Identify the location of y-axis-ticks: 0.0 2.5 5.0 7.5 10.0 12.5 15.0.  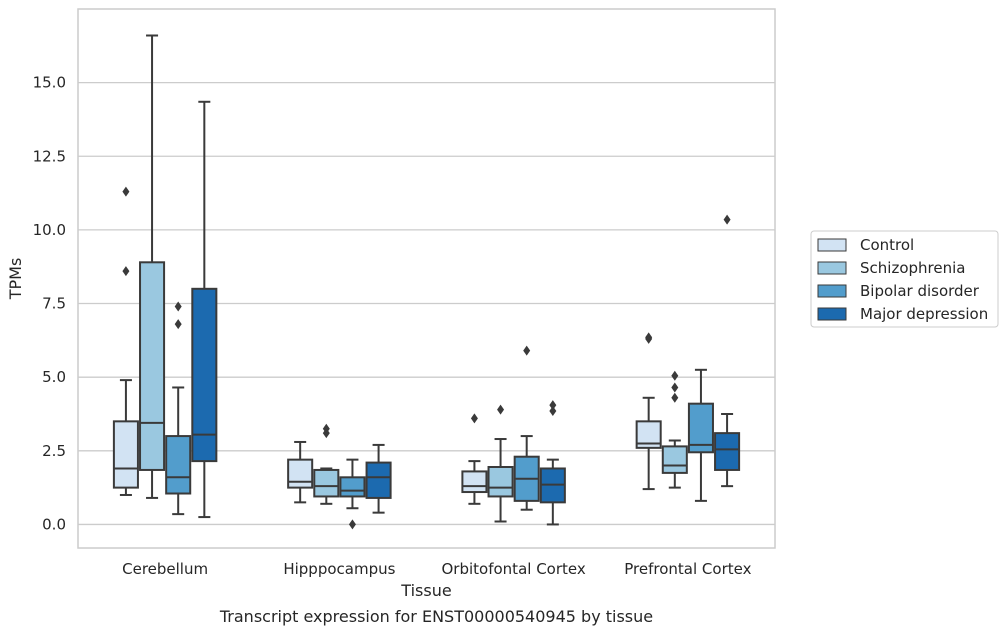
(49, 304).